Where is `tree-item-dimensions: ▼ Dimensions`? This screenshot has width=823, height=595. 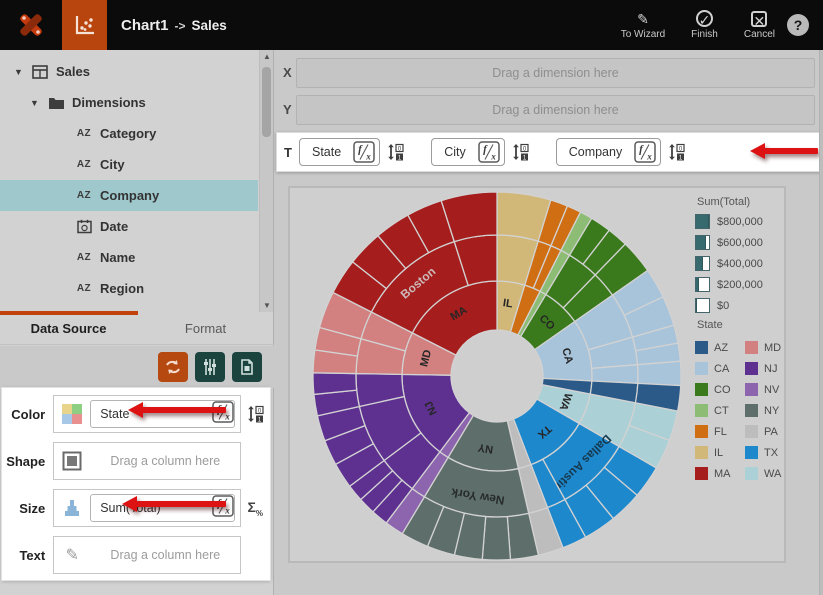
tree-item-dimensions: ▼ Dimensions is located at coordinates (129, 102).